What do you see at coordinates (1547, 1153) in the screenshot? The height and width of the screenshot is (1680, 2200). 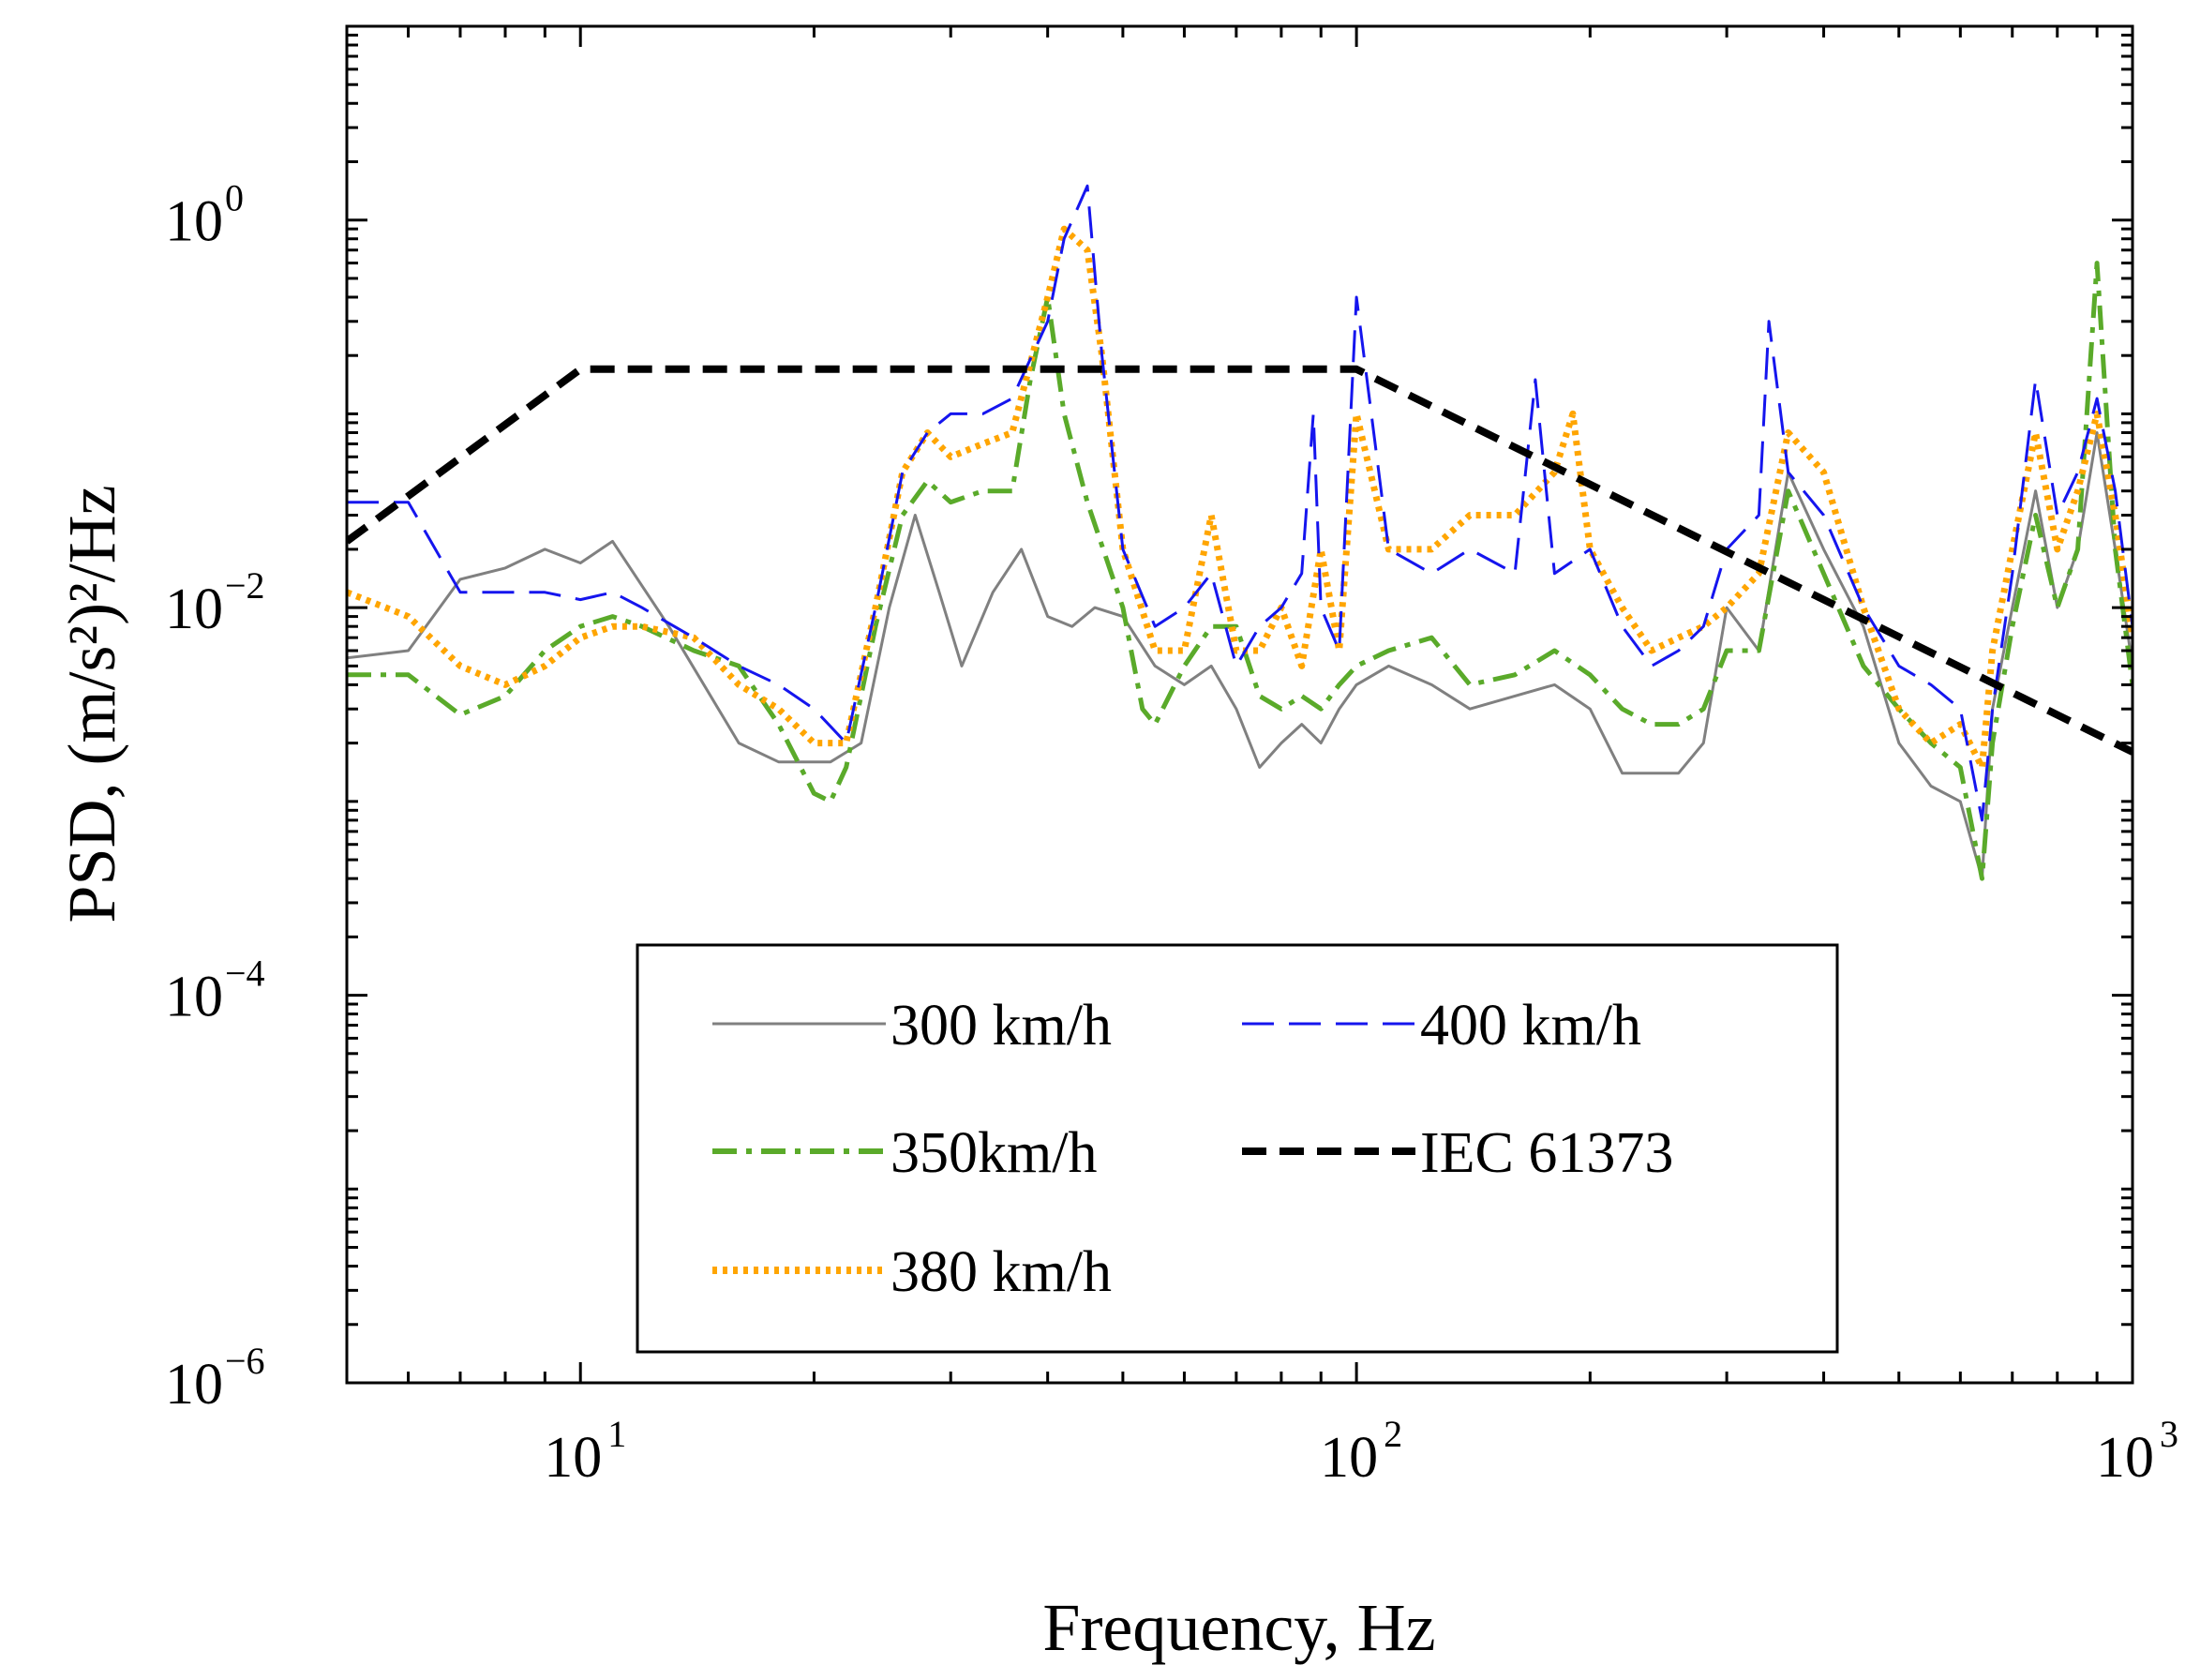 I see `legend-label-iec: IEC 61373` at bounding box center [1547, 1153].